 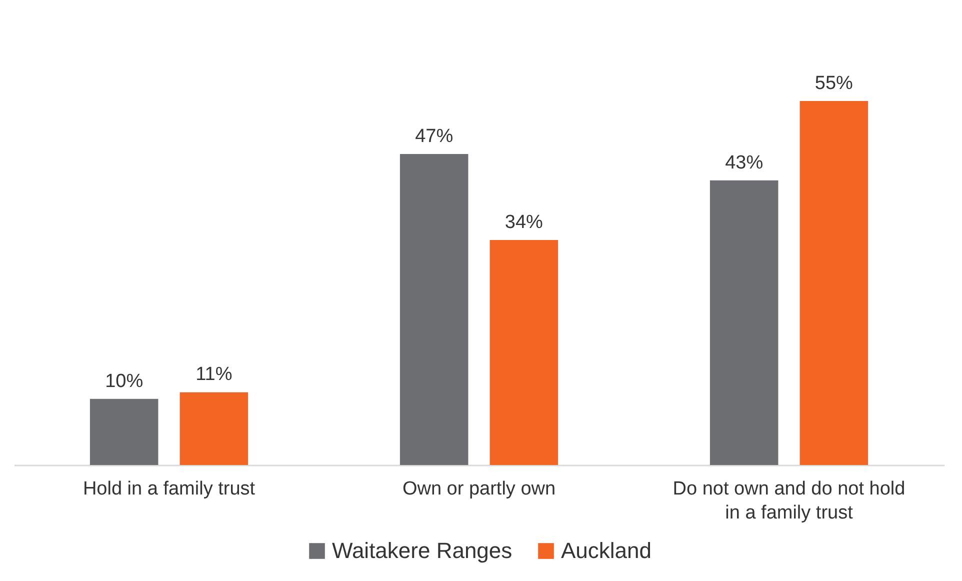 I want to click on data-label: 47%, so click(x=434, y=136).